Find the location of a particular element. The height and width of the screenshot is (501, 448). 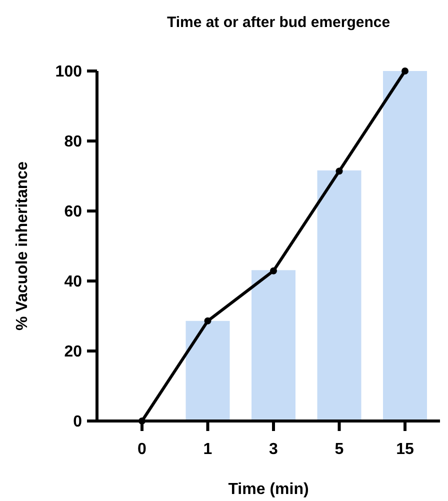

y-tick-label: 20 is located at coordinates (73, 352).